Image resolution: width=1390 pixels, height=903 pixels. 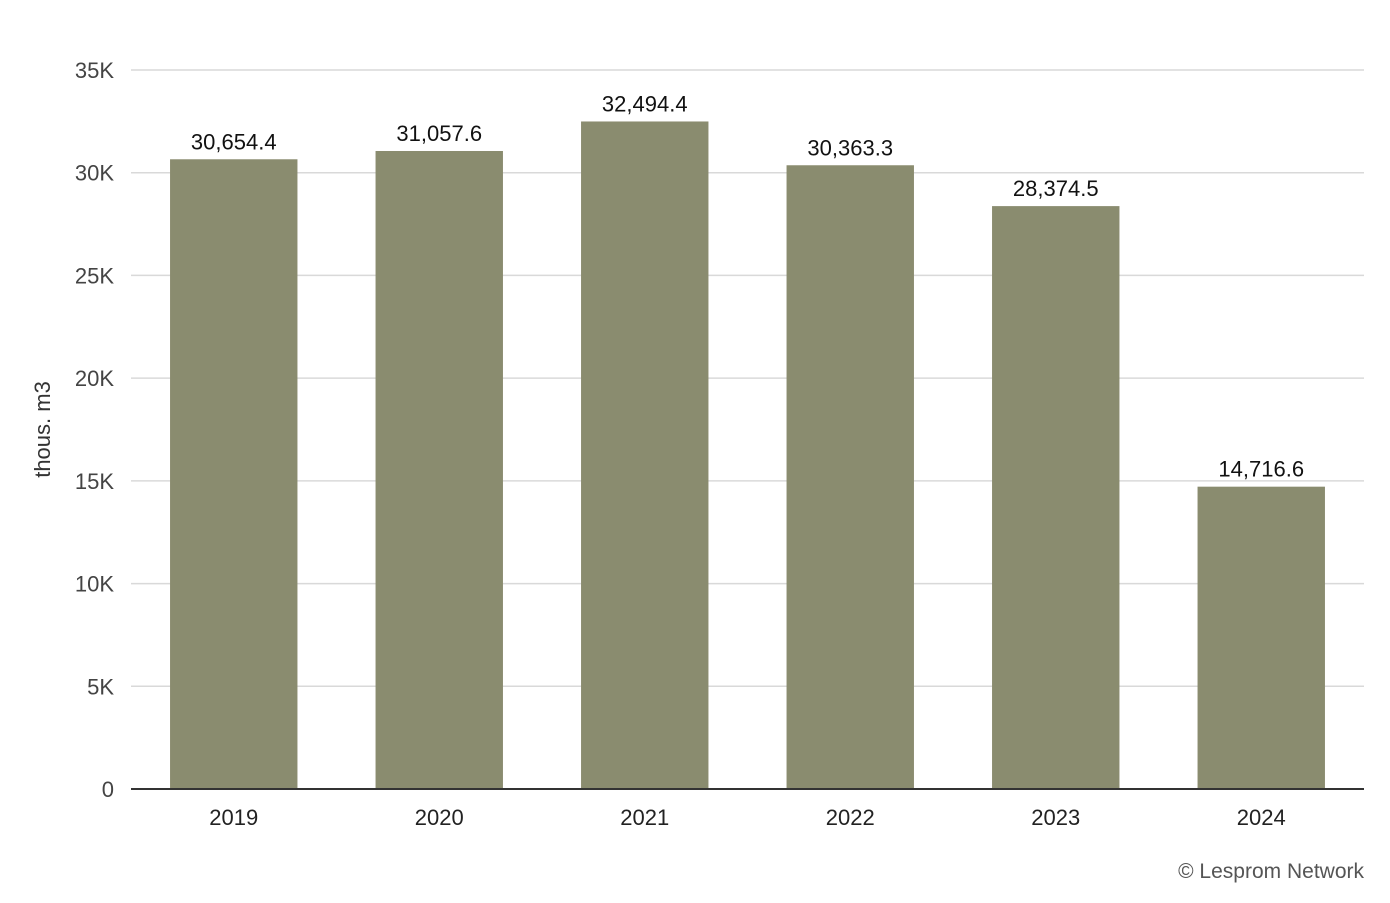 I want to click on x-tick-label-2023: 2023, so click(x=1055, y=817).